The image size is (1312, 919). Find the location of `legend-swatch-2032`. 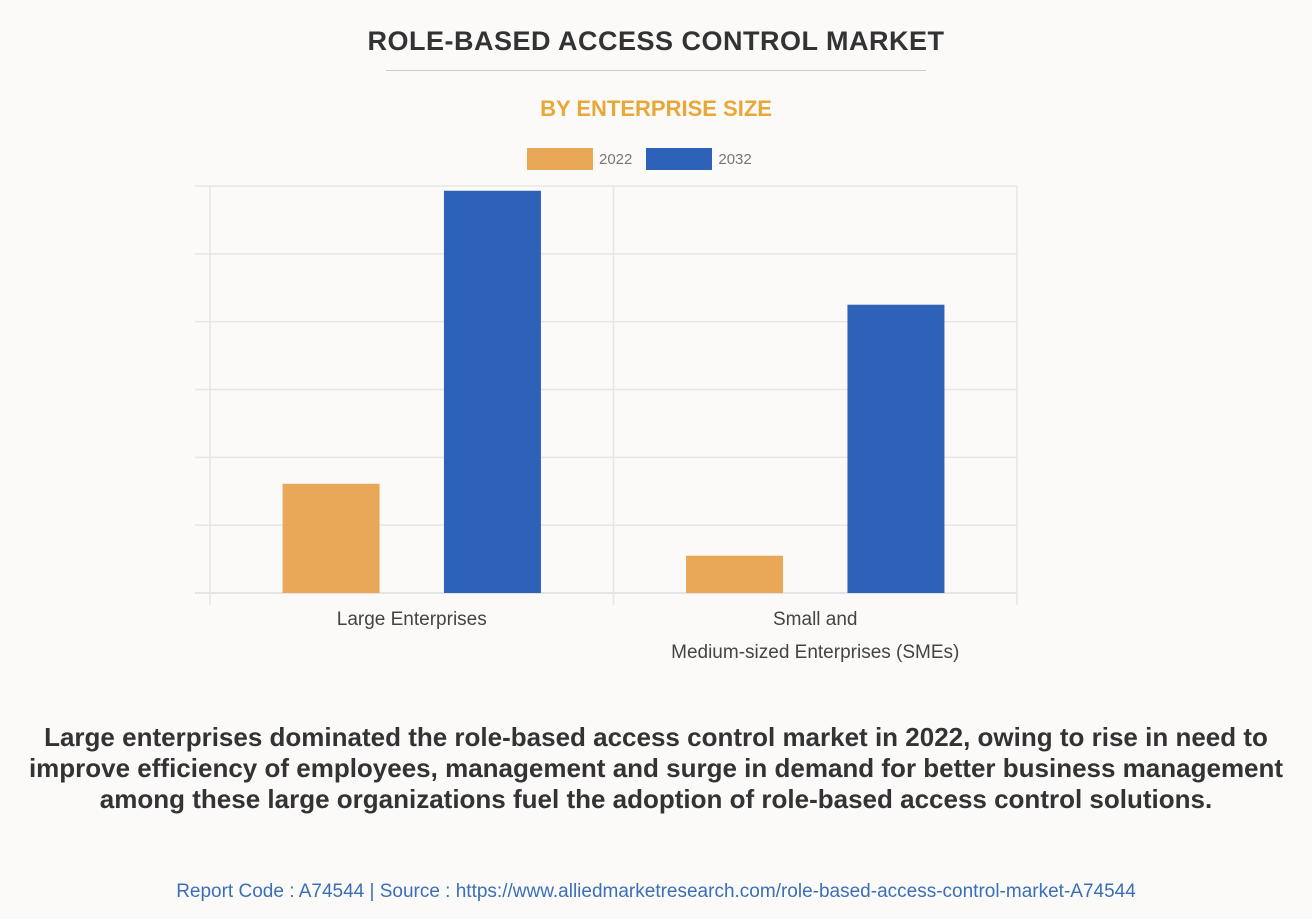

legend-swatch-2032 is located at coordinates (679, 159).